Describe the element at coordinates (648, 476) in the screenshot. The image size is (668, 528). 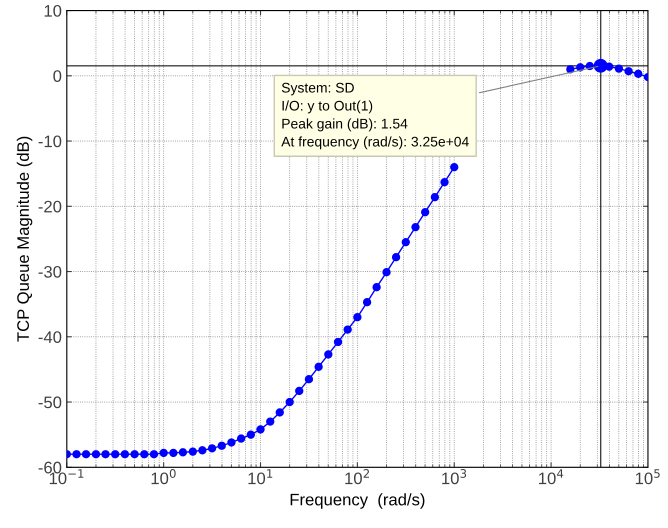
I see `x-tick-label: 10$^{5}$` at that location.